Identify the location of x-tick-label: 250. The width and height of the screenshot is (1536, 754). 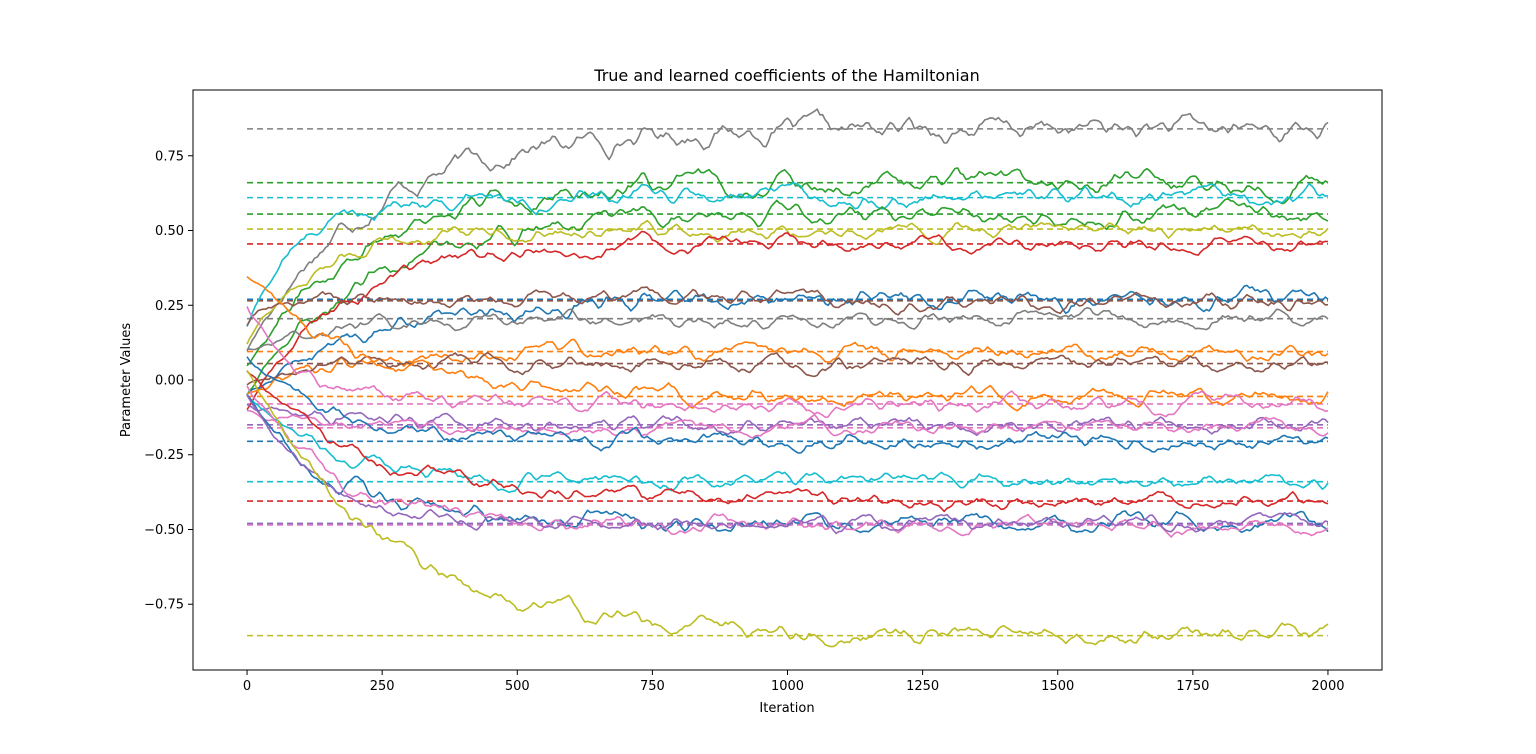
(382, 686).